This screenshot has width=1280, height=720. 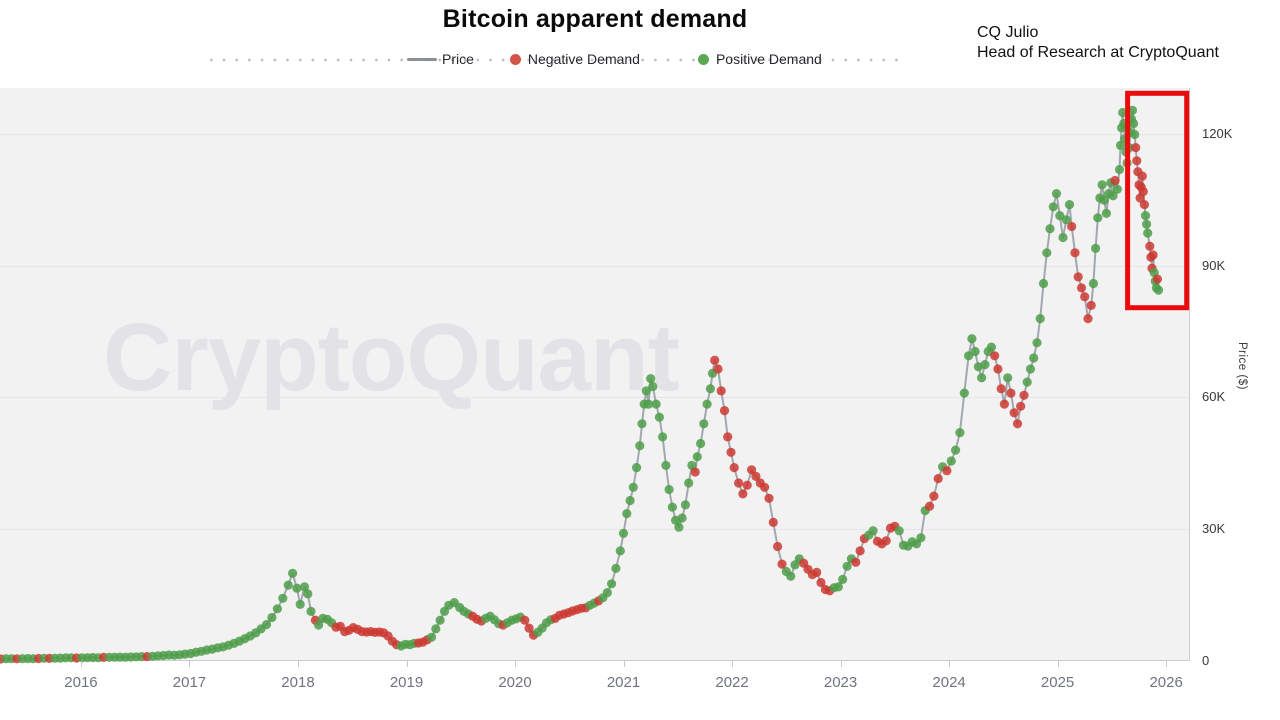 What do you see at coordinates (595, 19) in the screenshot?
I see `page-title: Bitcoin apparent demand` at bounding box center [595, 19].